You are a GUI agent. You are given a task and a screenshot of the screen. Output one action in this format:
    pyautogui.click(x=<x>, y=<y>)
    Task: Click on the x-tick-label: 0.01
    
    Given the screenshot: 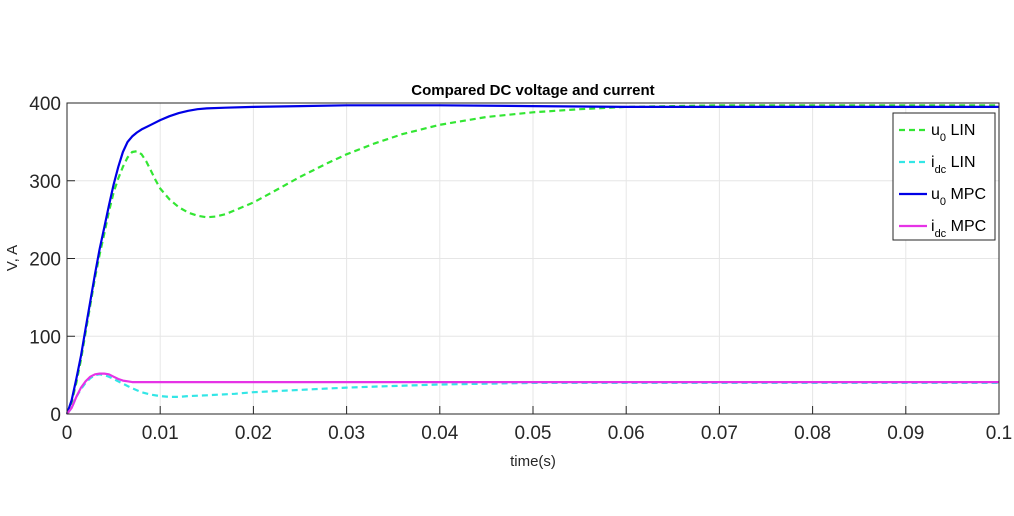 What is the action you would take?
    pyautogui.click(x=160, y=433)
    